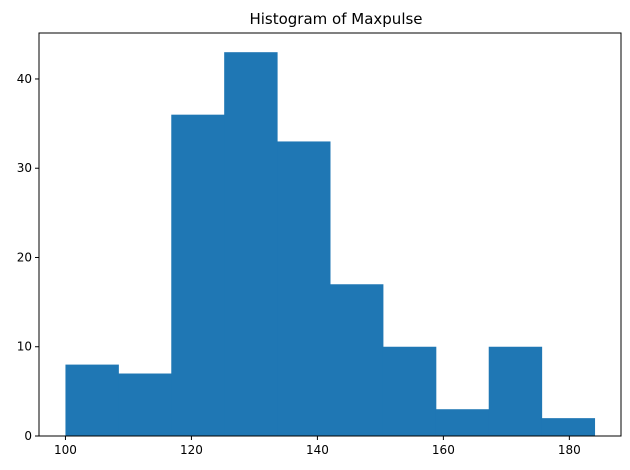  Describe the element at coordinates (443, 450) in the screenshot. I see `x-tick-label: 160` at that location.